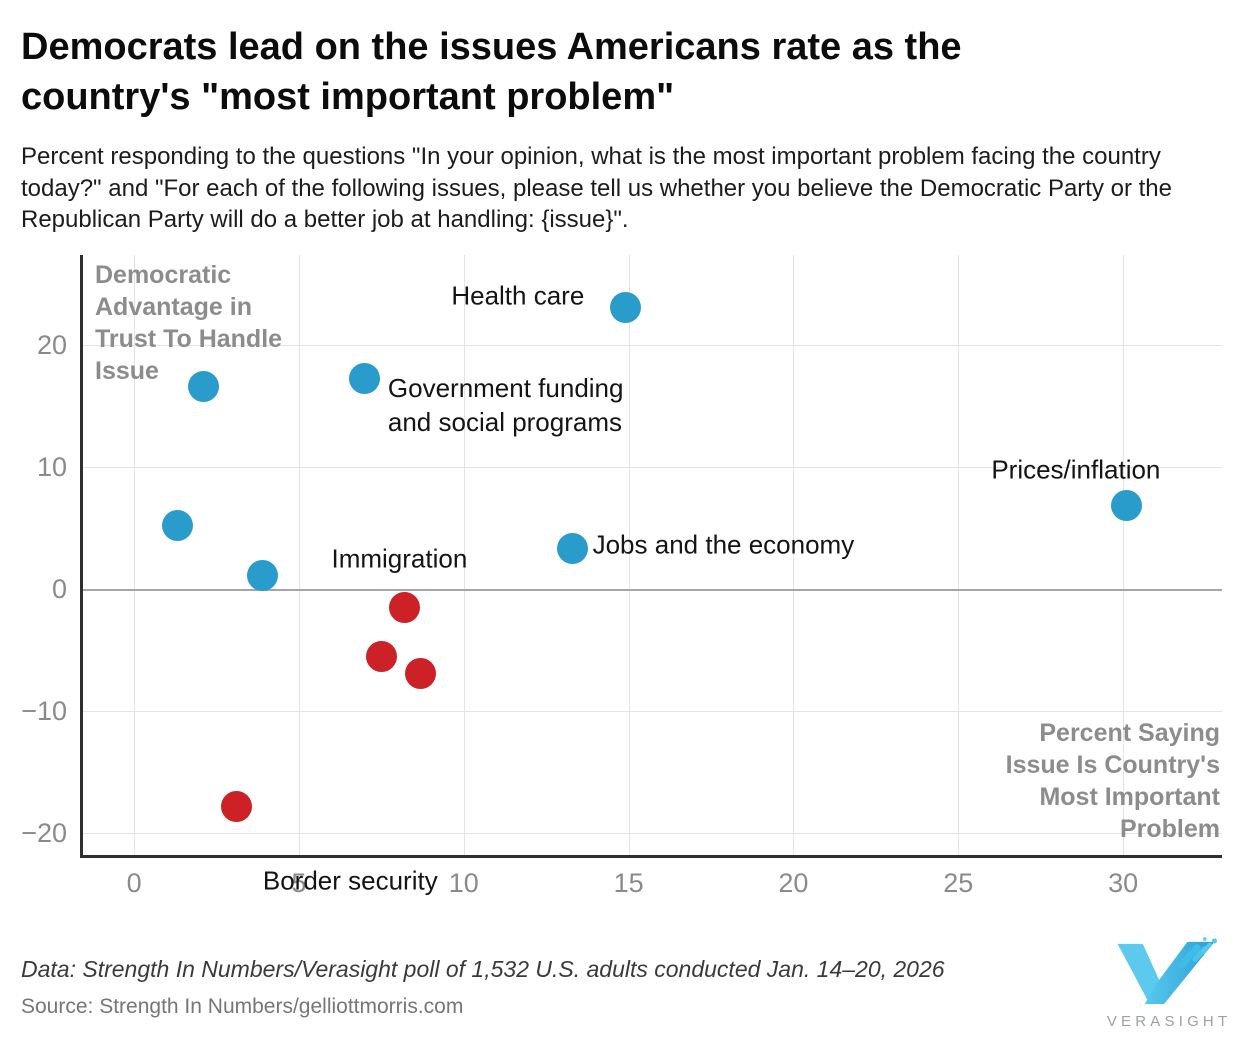  Describe the element at coordinates (404, 607) in the screenshot. I see `data-point-immigration` at that location.